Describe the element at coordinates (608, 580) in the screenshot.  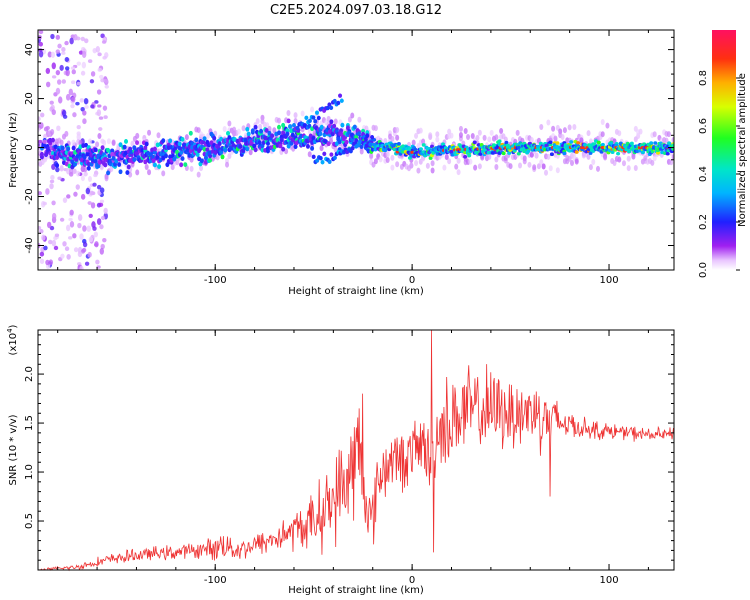
I see `x-tick-label: 100` at that location.